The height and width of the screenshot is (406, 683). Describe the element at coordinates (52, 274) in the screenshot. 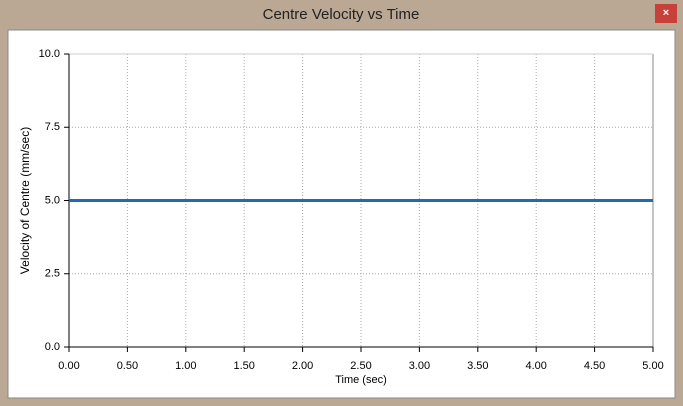

I see `y-tick-label: 2.5` at that location.